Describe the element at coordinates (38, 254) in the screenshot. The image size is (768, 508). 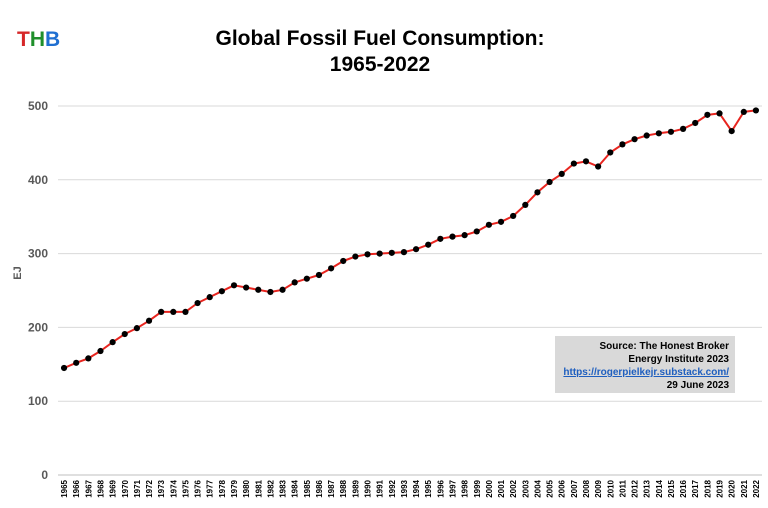
I see `y-tick-label: 300` at that location.